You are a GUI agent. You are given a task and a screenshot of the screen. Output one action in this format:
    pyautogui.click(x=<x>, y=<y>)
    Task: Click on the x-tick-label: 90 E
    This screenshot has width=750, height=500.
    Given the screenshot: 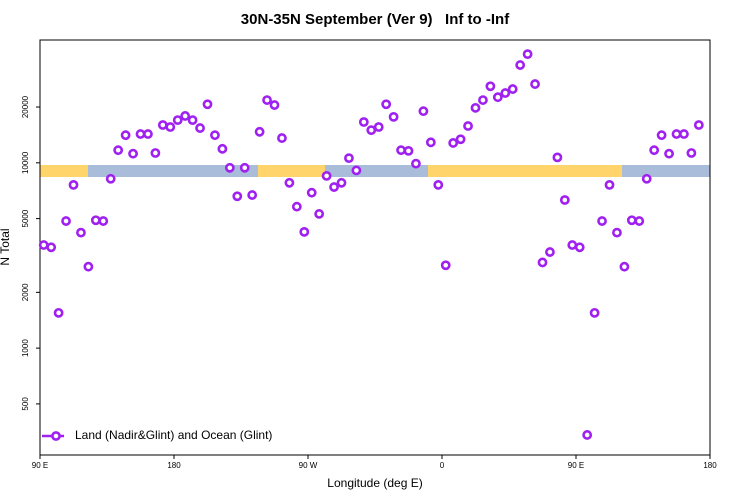 What is the action you would take?
    pyautogui.click(x=576, y=465)
    